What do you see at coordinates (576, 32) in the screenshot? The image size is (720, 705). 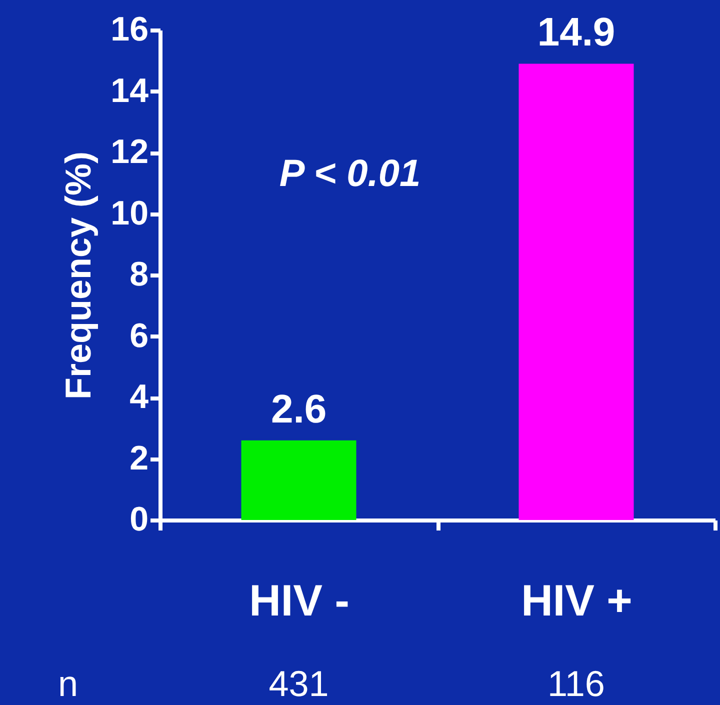 I see `data-label: 14.9` at bounding box center [576, 32].